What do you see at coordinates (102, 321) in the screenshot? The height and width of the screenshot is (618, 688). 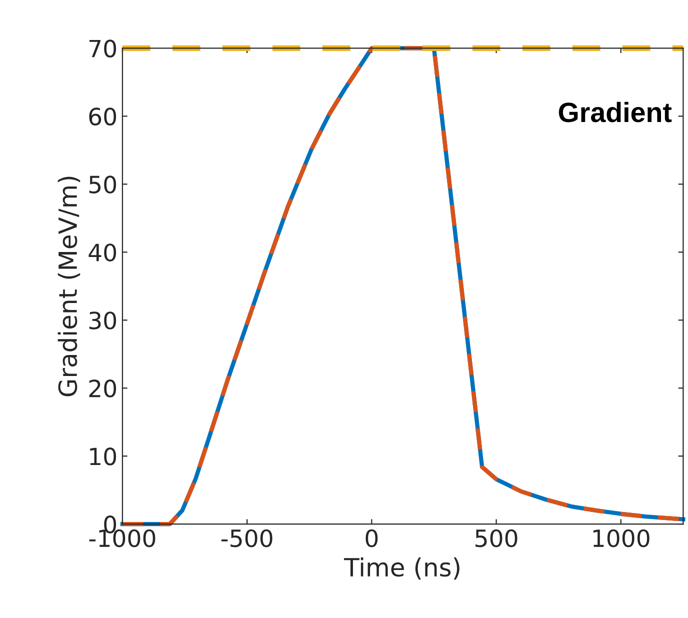 I see `y-tick-label: 30` at bounding box center [102, 321].